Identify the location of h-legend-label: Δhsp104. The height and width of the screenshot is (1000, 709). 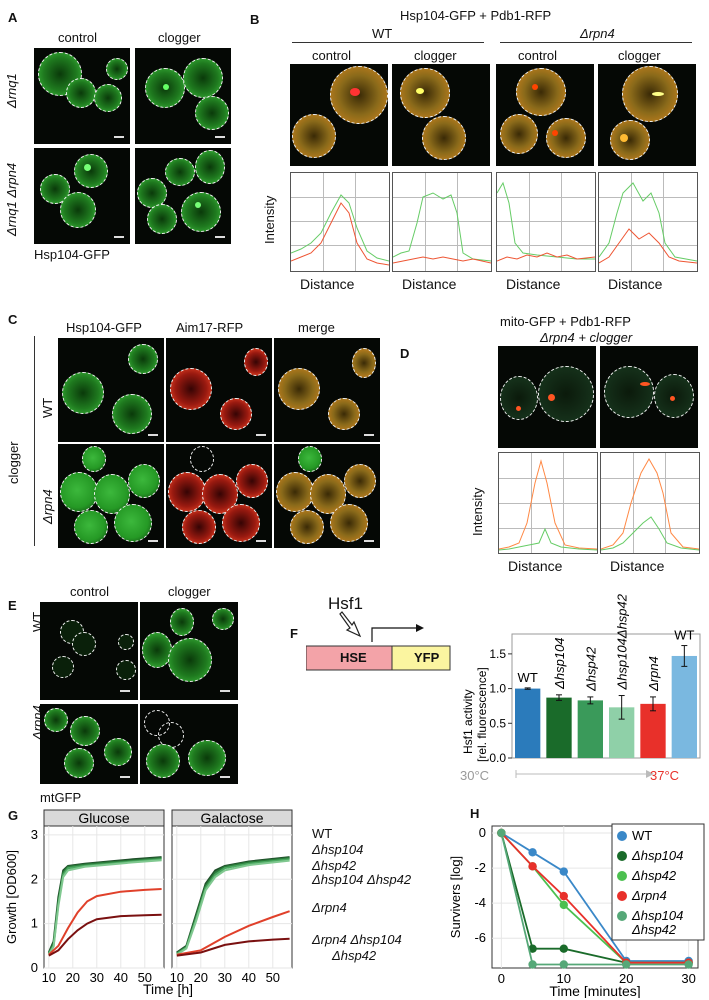
(657, 855).